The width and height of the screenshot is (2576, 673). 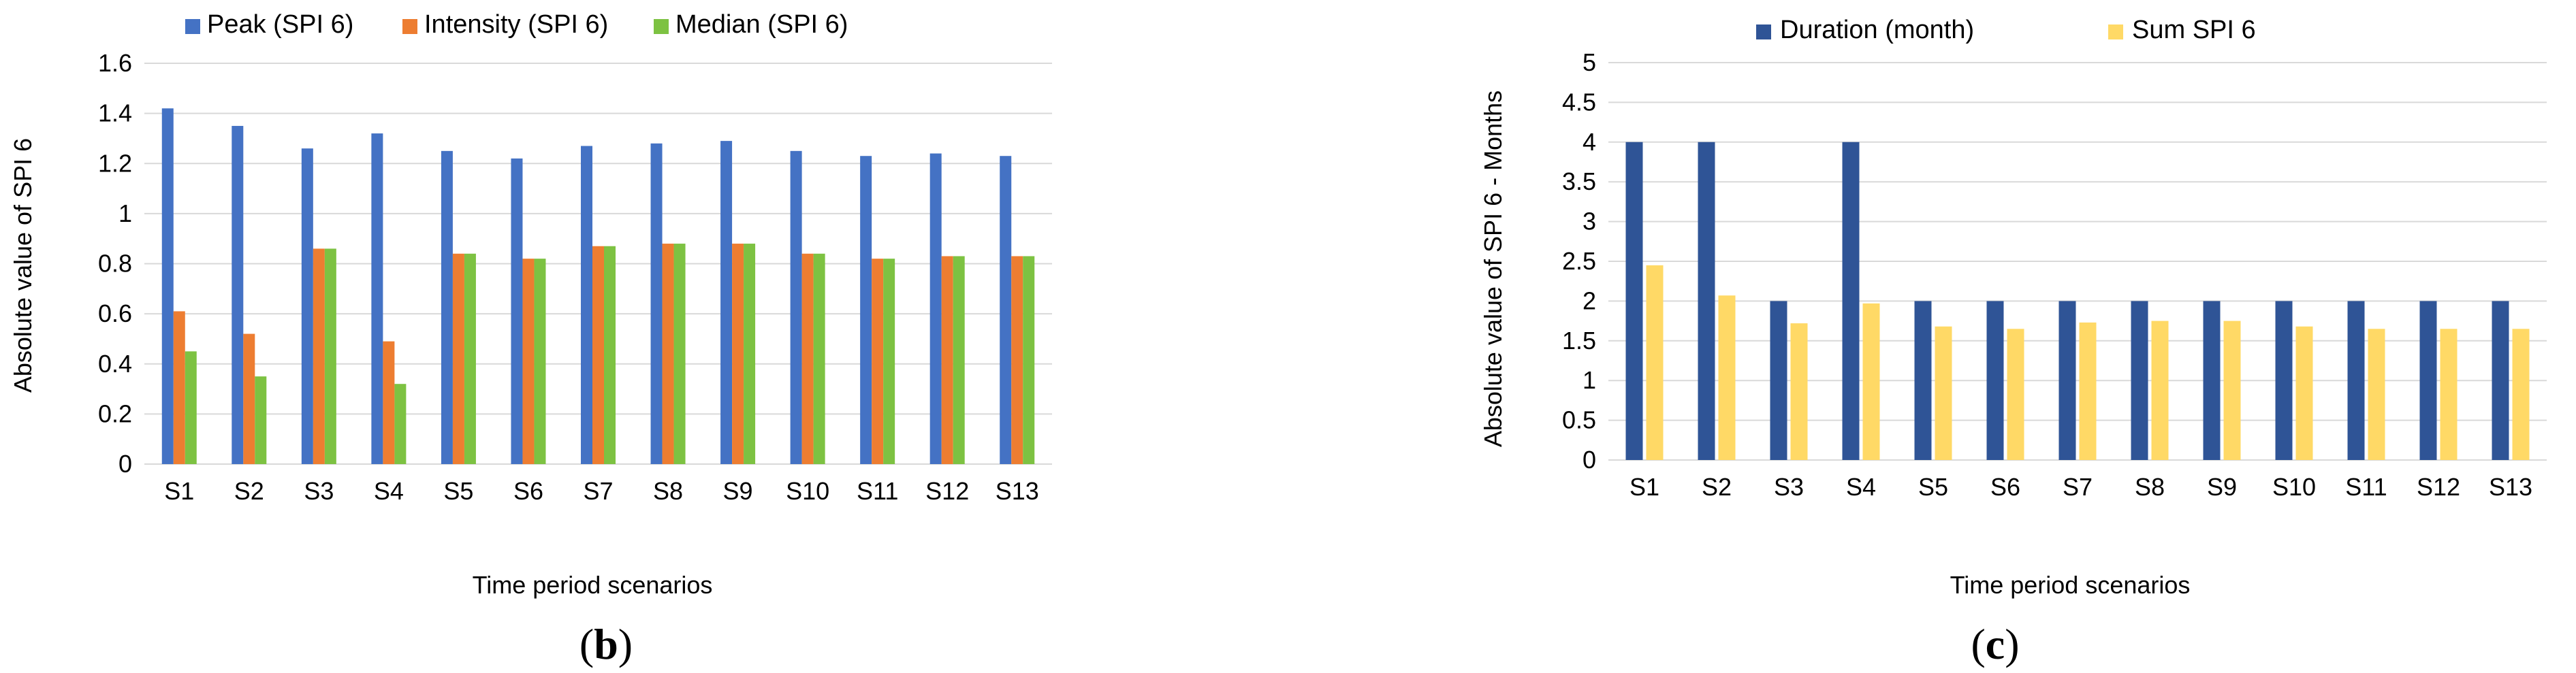 What do you see at coordinates (606, 644) in the screenshot?
I see `chart-b-panel-label: (b)` at bounding box center [606, 644].